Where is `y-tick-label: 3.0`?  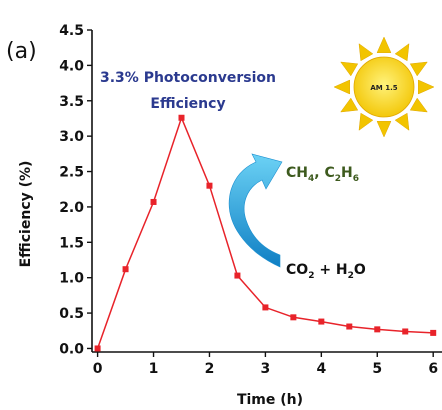 y-tick-label: 3.0 is located at coordinates (71, 137).